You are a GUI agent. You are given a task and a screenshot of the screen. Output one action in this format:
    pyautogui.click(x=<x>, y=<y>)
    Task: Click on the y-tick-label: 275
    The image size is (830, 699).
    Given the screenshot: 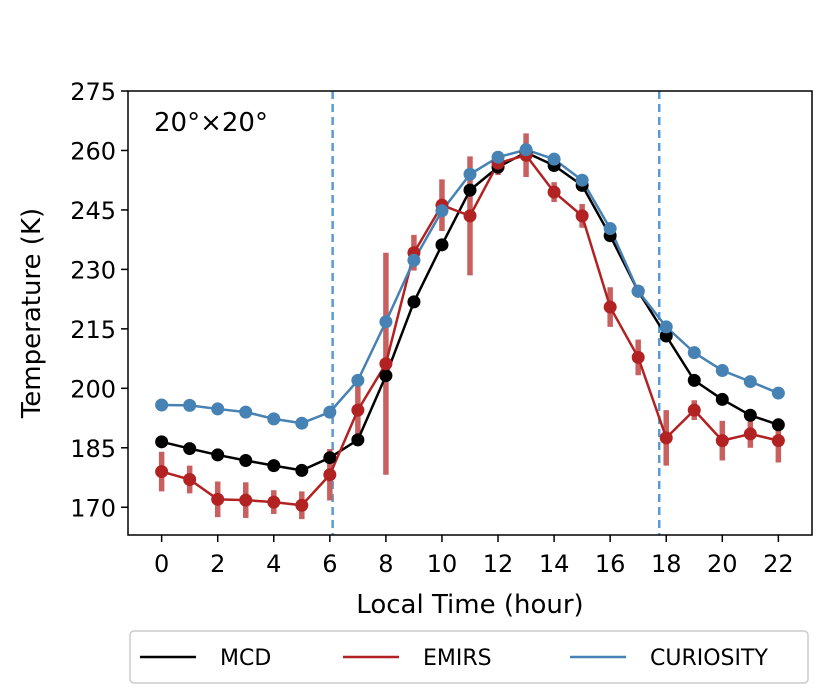 What is the action you would take?
    pyautogui.click(x=93, y=92)
    